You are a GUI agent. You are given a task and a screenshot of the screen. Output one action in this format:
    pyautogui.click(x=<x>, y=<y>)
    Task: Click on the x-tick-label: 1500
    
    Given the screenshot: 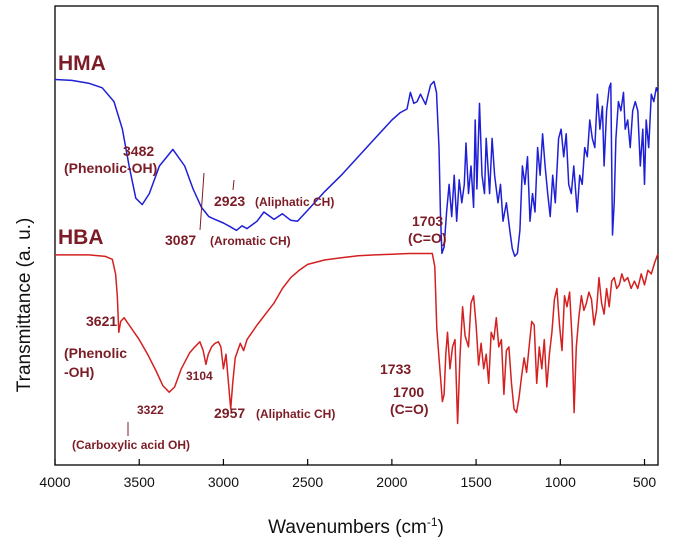 What is the action you would take?
    pyautogui.click(x=476, y=482)
    